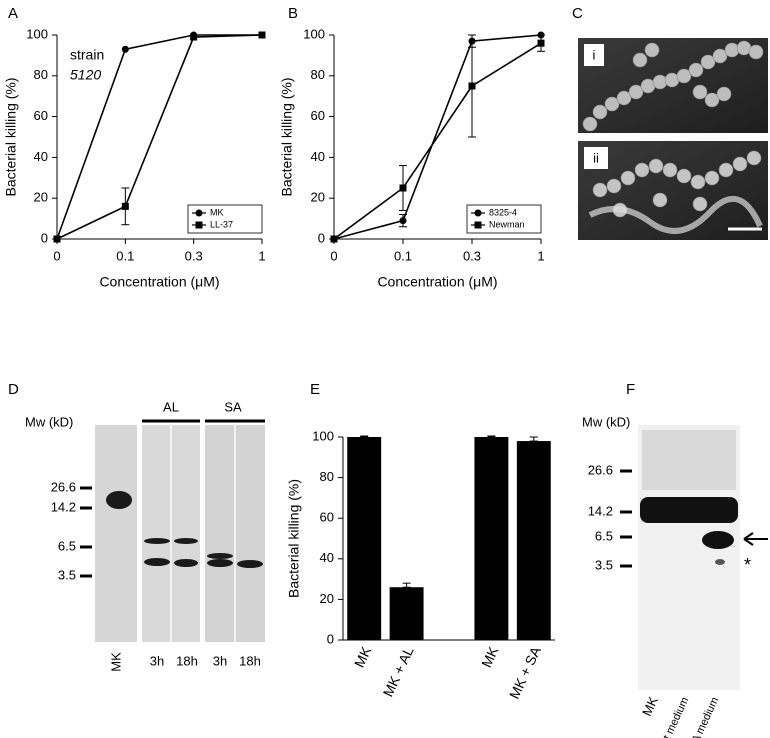 The height and width of the screenshot is (738, 770). I want to click on x-axis-label: Concentration (μM), so click(437, 282).